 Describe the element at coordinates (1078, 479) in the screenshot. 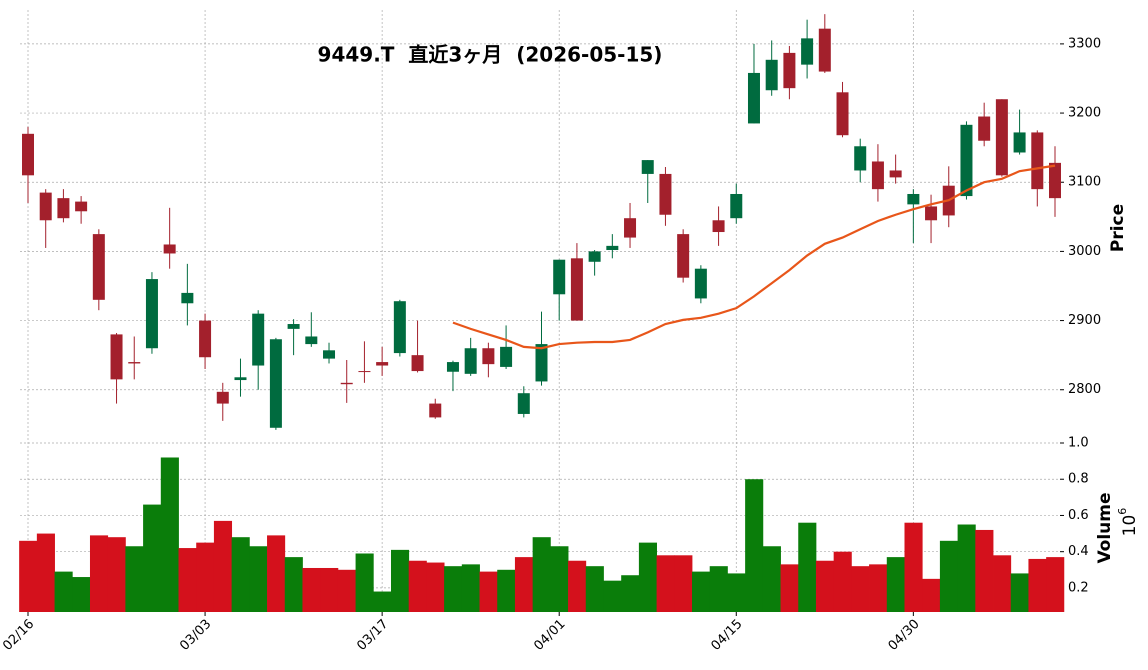

I see `y2-tick-label: 0.8` at that location.